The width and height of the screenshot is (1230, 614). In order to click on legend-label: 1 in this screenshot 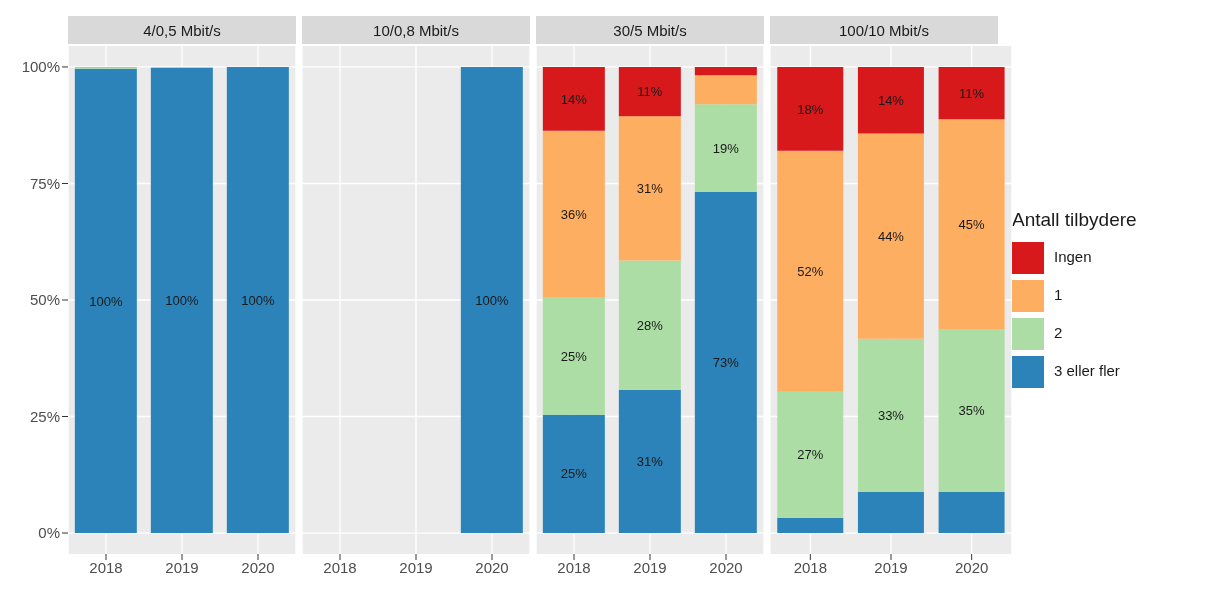, I will do `click(1058, 294)`.